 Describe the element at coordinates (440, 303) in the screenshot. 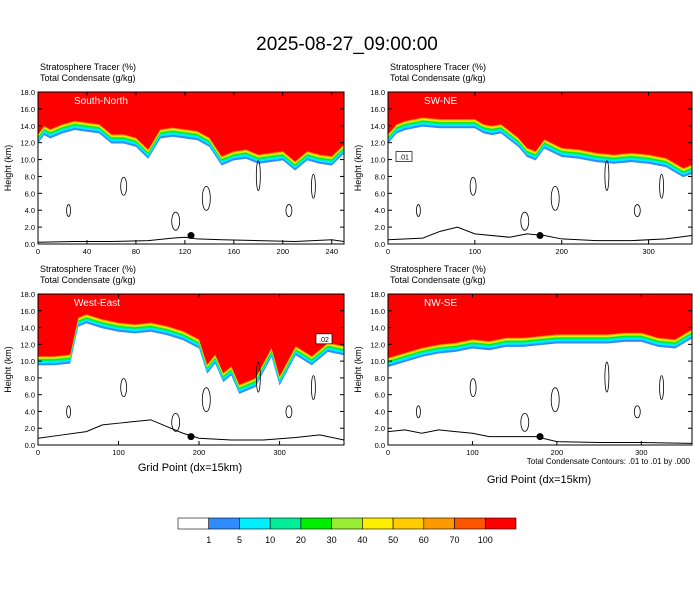

I see `panel-label: NW-SE` at that location.